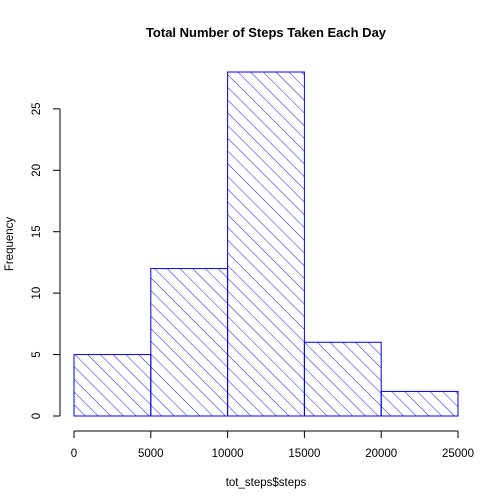 This screenshot has width=504, height=504. I want to click on y-tick-label-1: 5, so click(37, 354).